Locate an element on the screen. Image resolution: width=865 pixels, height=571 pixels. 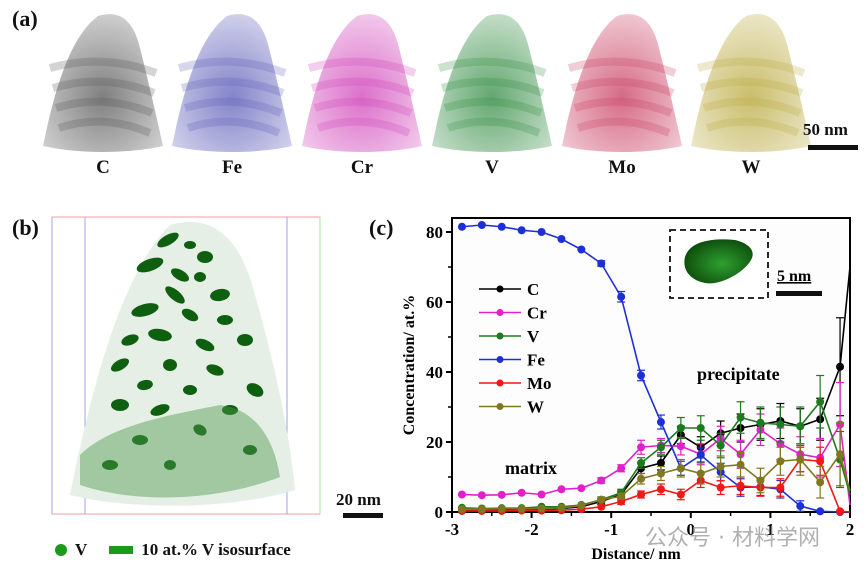
watermark: 公众号 · 材料学网 is located at coordinates (732, 538).